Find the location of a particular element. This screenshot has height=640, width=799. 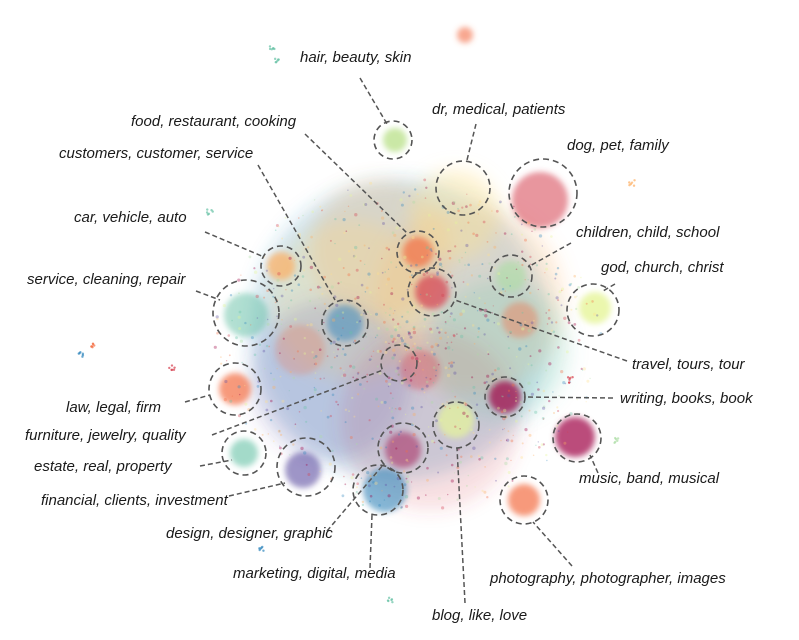

cluster-label-music: music, band, musical is located at coordinates (649, 478).